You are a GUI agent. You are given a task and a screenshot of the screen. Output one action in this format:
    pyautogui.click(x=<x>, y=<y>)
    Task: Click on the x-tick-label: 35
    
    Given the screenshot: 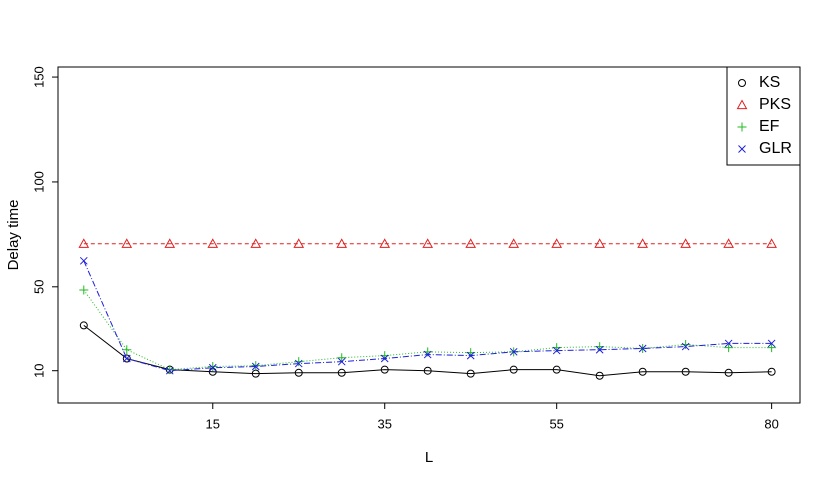 What is the action you would take?
    pyautogui.click(x=384, y=423)
    